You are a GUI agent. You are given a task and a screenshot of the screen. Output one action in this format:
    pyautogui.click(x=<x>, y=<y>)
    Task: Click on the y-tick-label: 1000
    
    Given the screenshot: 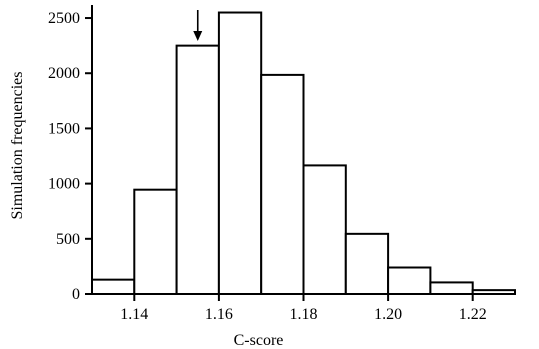 What is the action you would take?
    pyautogui.click(x=64, y=184)
    